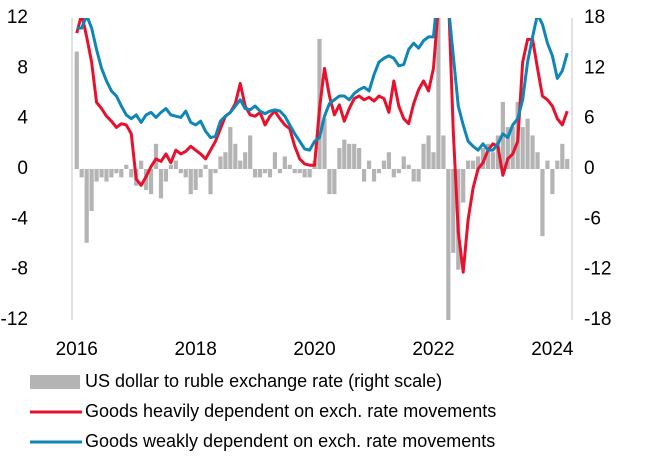 This screenshot has width=646, height=467. I want to click on y2-tick-label: 12, so click(594, 67).